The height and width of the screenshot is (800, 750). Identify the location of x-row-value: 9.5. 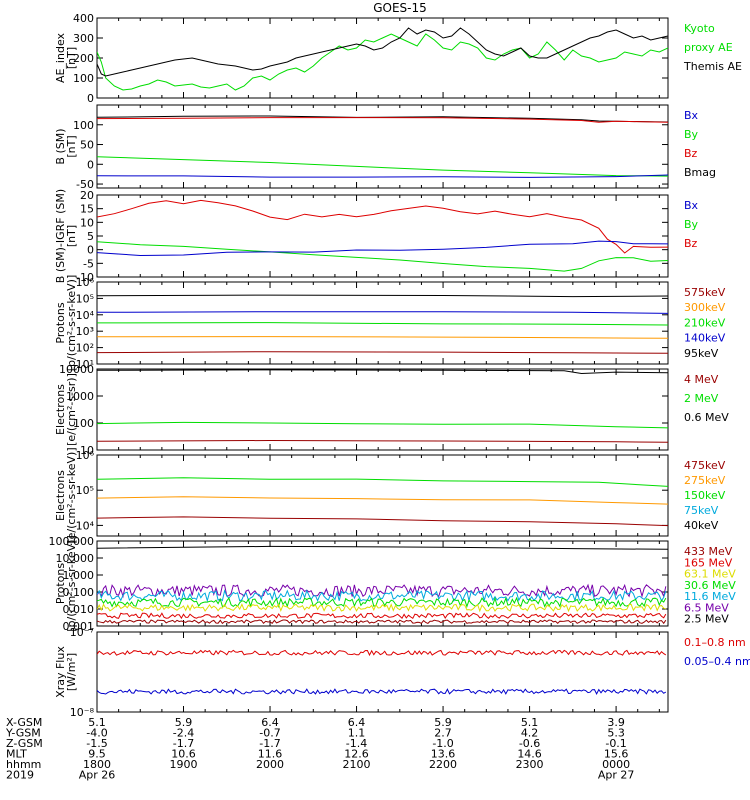
(97, 754).